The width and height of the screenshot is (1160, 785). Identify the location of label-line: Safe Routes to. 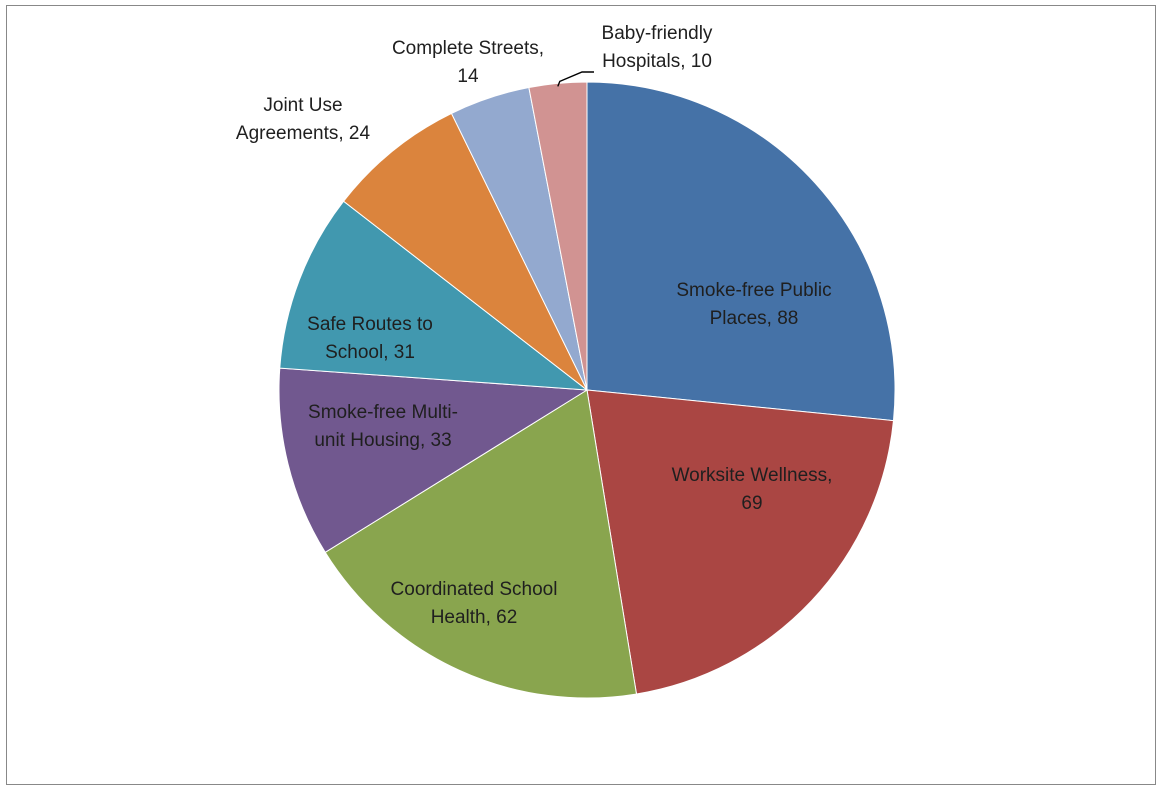
(370, 324).